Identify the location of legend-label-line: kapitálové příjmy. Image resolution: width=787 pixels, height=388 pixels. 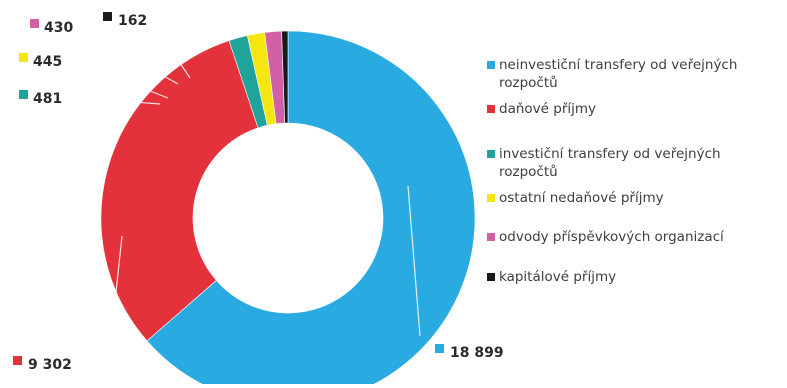
(558, 277).